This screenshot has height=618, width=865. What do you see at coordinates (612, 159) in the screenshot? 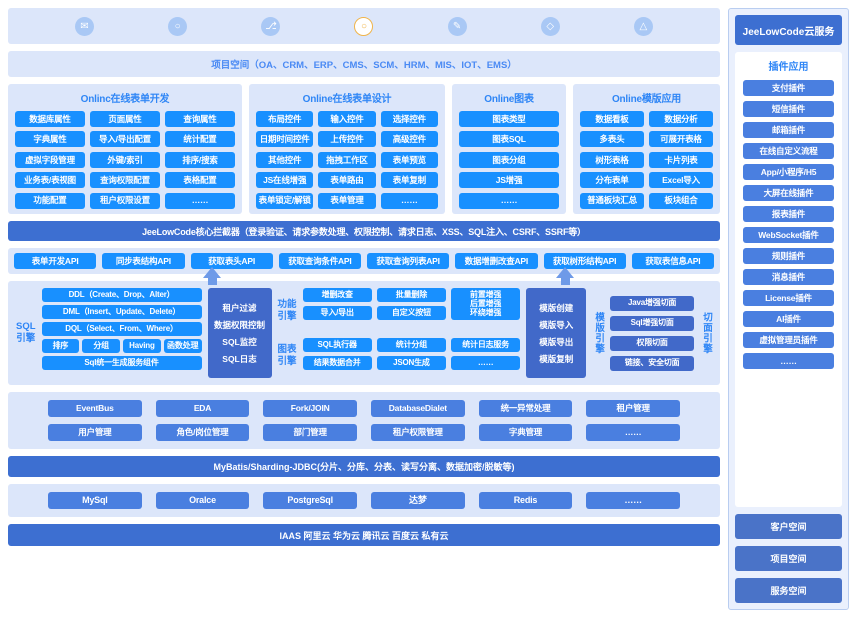
I see `module-item: 树形表格` at bounding box center [612, 159].